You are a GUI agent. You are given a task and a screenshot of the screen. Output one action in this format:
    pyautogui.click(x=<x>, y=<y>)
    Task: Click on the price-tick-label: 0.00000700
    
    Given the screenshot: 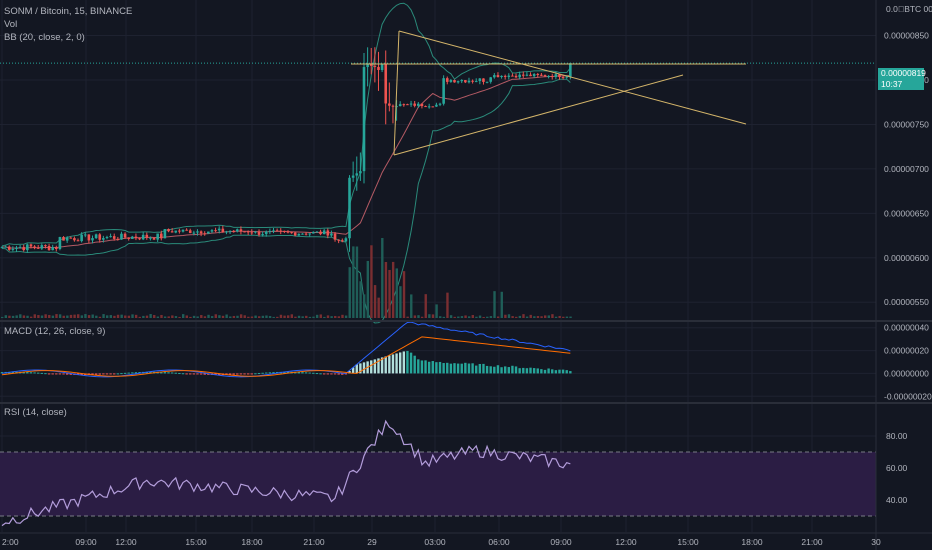 What is the action you would take?
    pyautogui.click(x=906, y=169)
    